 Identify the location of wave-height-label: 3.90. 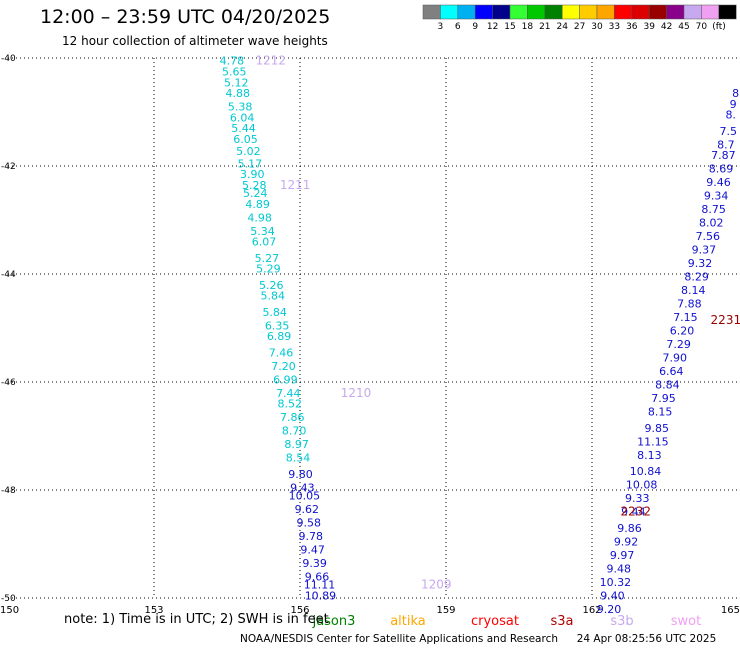
(252, 174).